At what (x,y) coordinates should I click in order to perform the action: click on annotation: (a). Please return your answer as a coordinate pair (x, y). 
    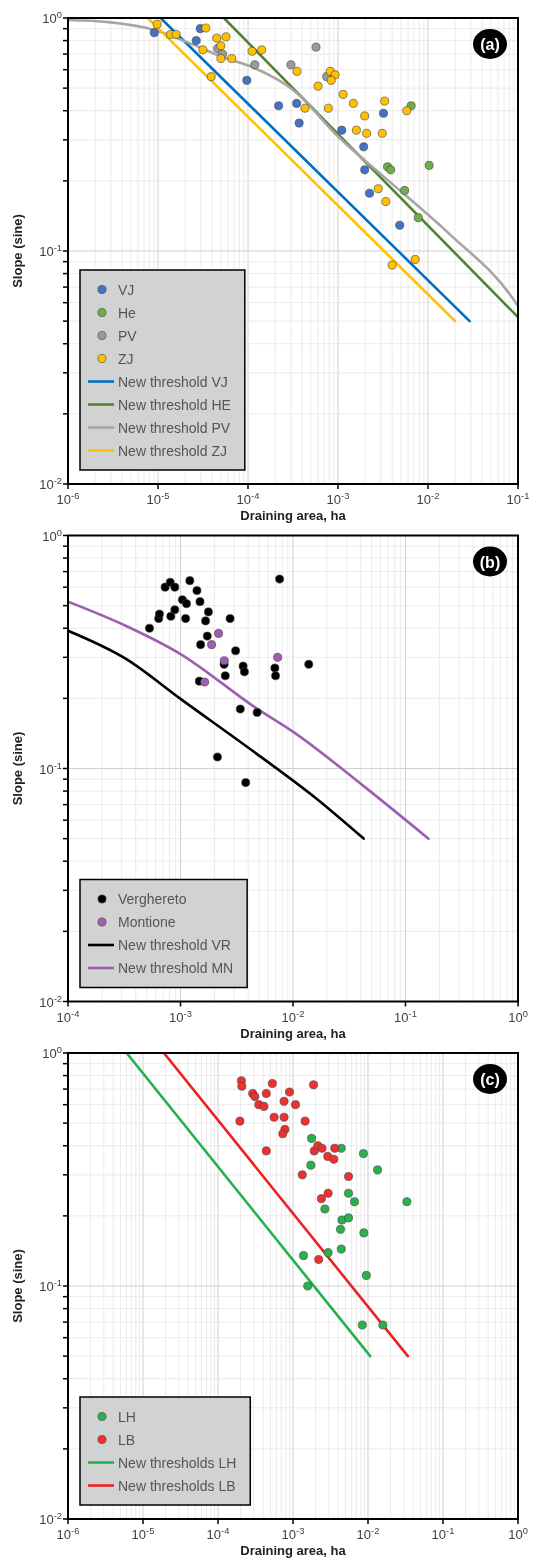
    Looking at the image, I should click on (490, 44).